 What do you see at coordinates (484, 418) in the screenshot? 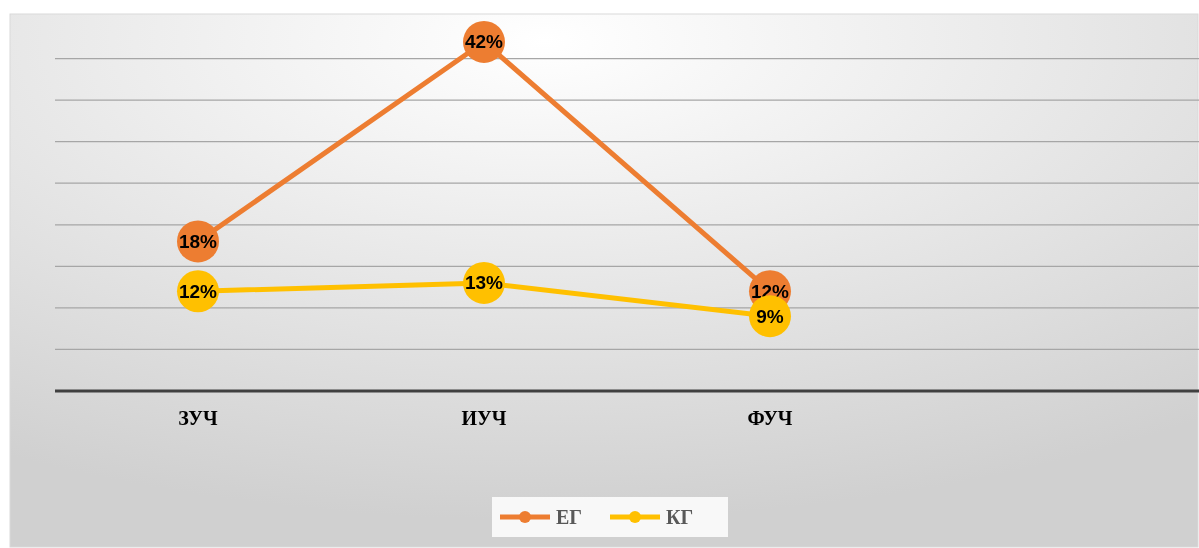
I see `x-tick-label: ИУЧ` at bounding box center [484, 418].